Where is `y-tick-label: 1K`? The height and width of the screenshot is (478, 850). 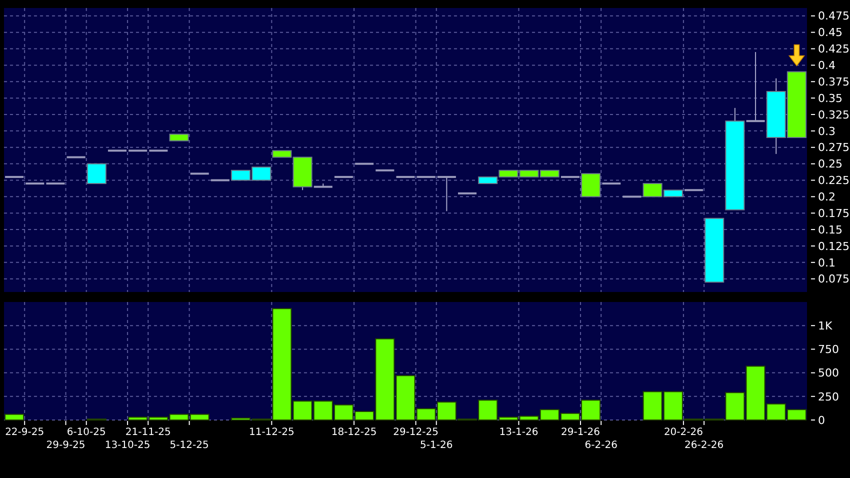 y-tick-label: 1K is located at coordinates (825, 325).